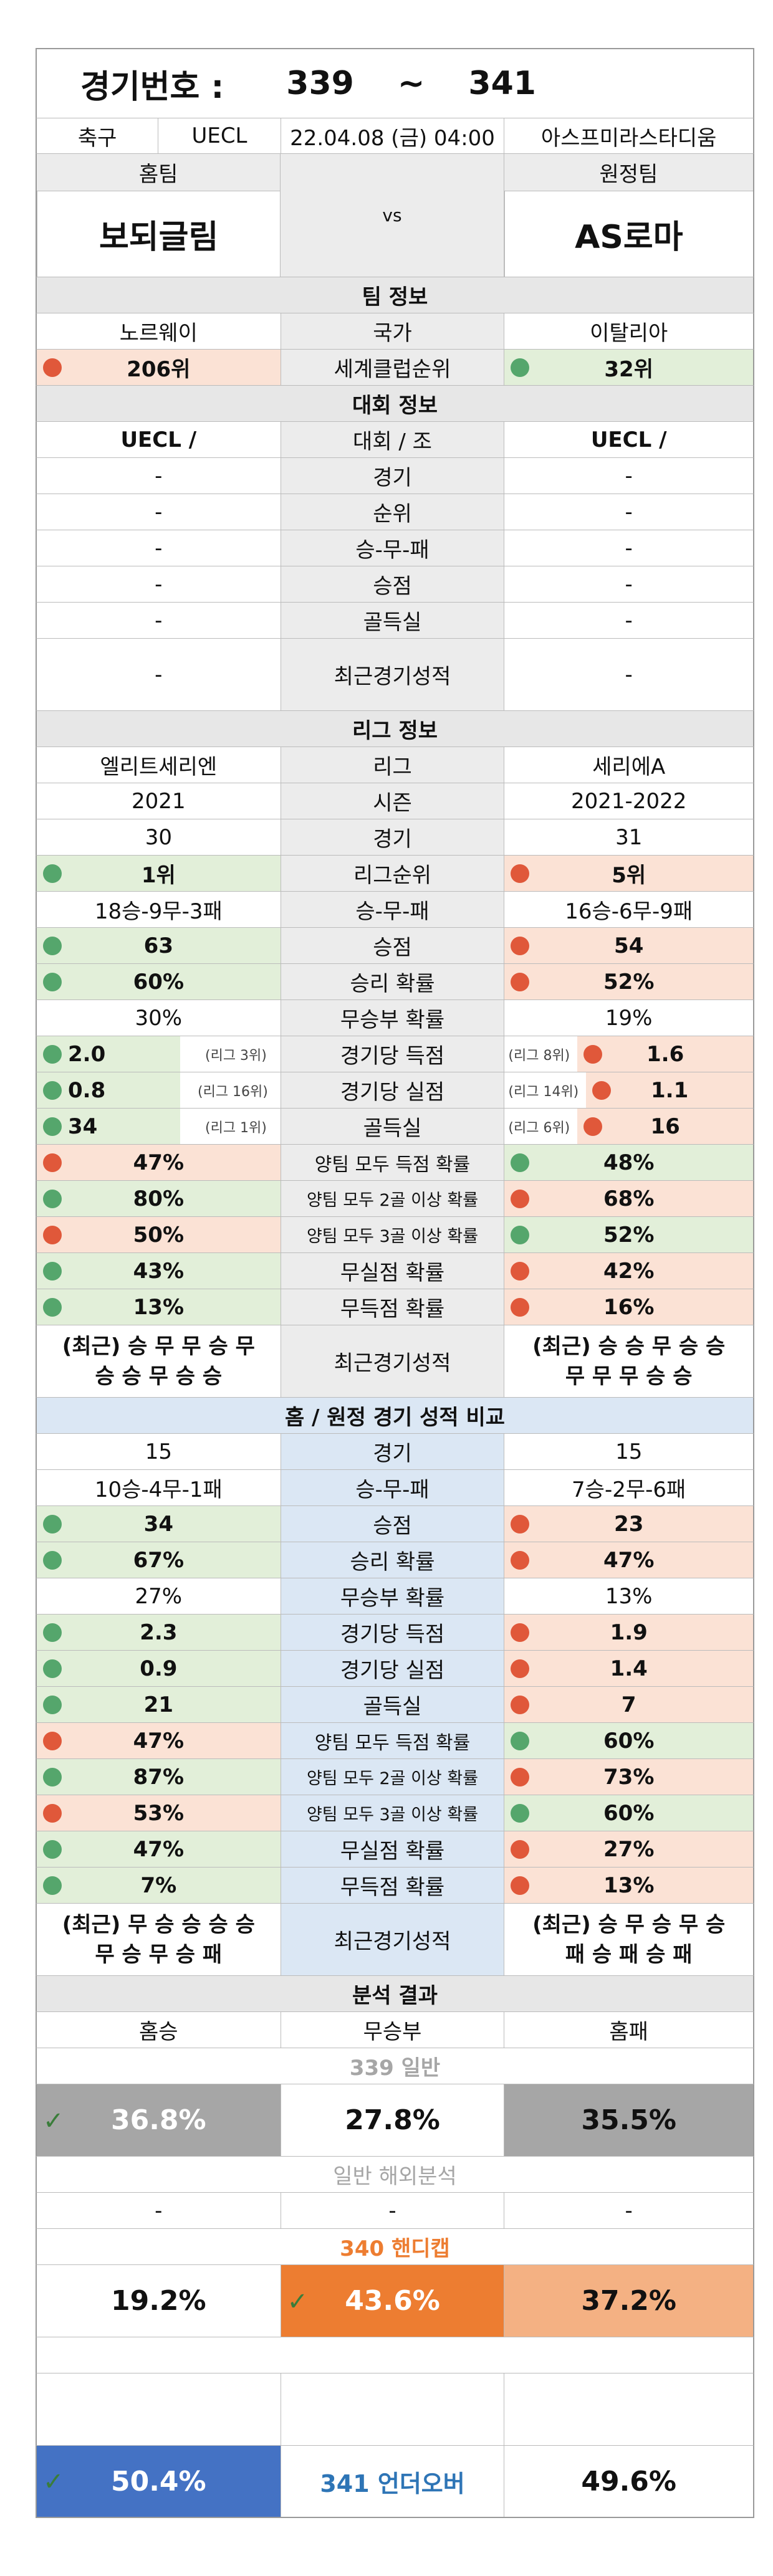  What do you see at coordinates (395, 1777) in the screenshot?
I see `ha-over2-row: 87% 양팀 모두 2골 이상 확률 73%` at bounding box center [395, 1777].